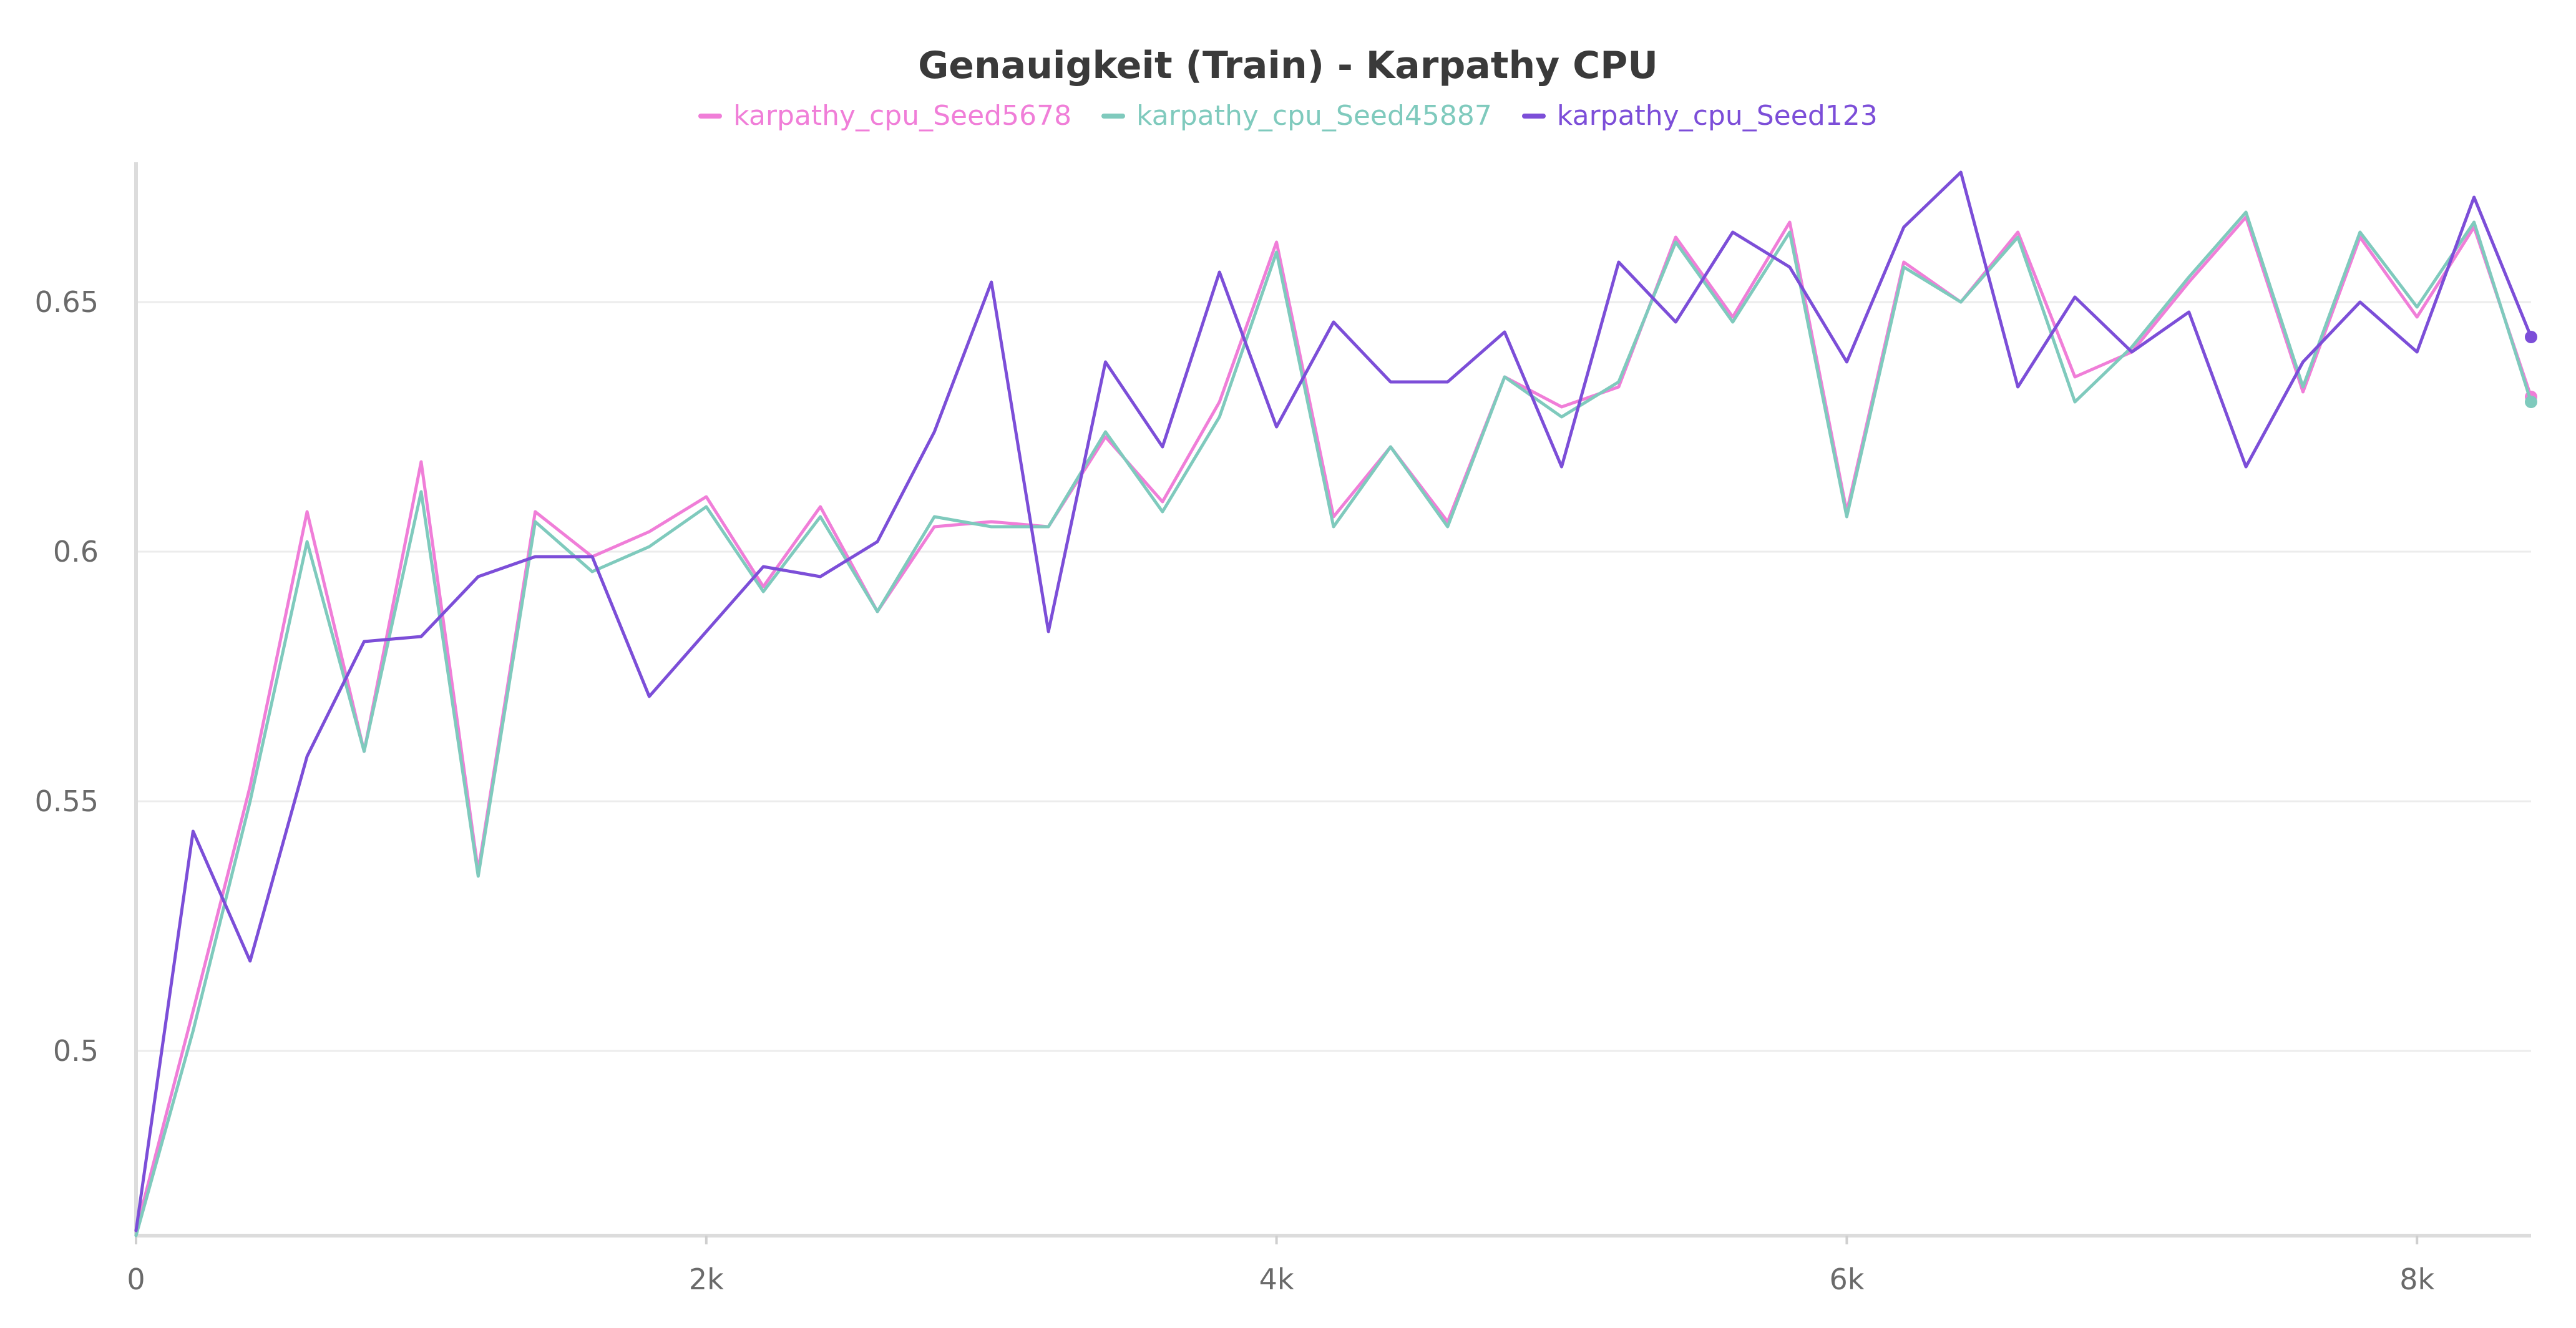  I want to click on series-endpoint-karpathy-cpu-seed45887, so click(2531, 402).